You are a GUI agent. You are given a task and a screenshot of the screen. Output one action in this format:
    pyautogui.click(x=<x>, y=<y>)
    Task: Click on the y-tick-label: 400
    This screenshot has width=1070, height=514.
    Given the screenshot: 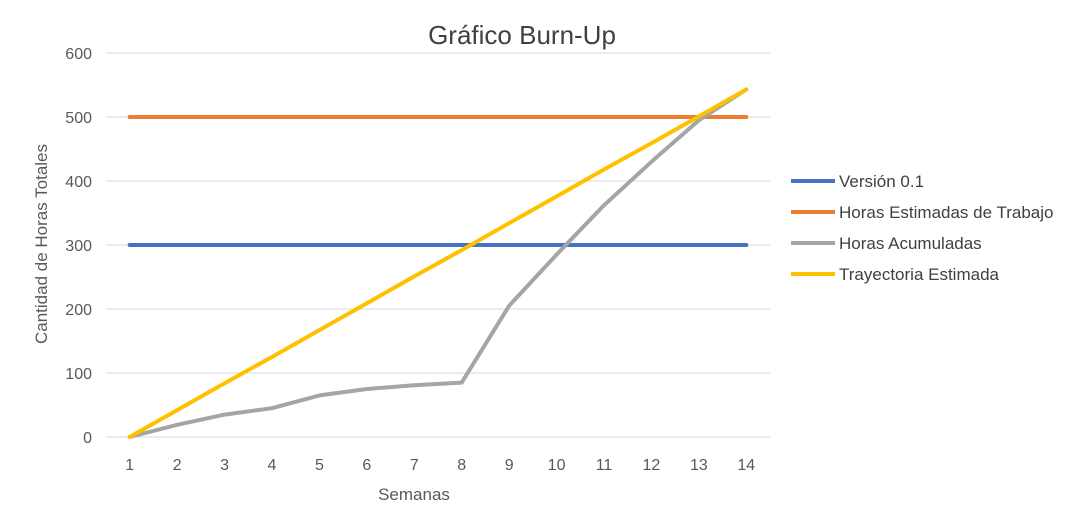 What is the action you would take?
    pyautogui.click(x=78, y=182)
    